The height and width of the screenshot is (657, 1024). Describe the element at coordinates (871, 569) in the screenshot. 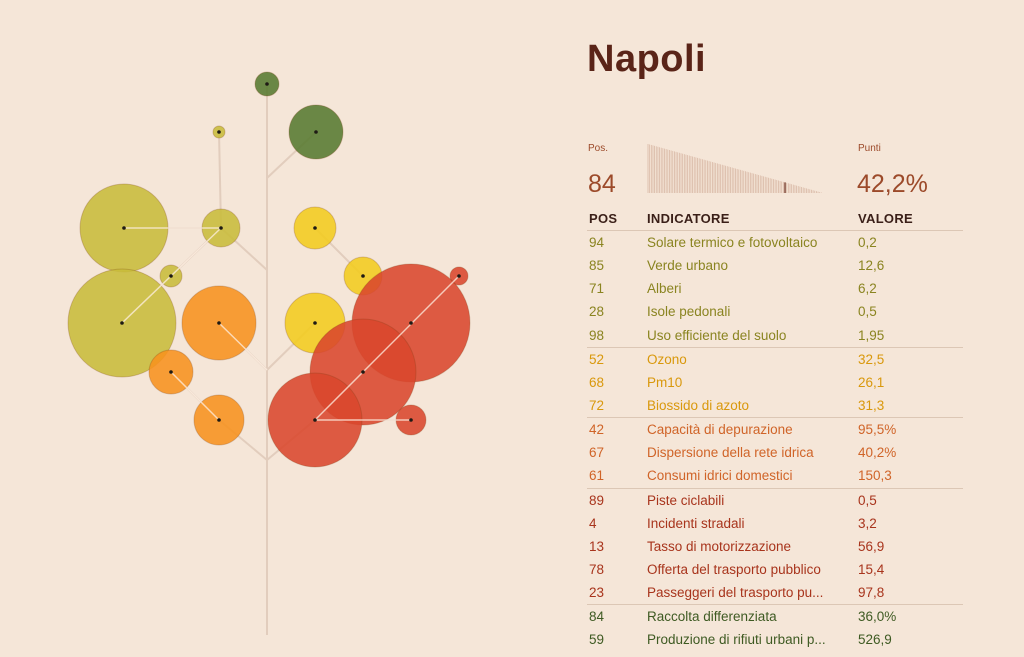

I see `row-value: 15,4` at that location.